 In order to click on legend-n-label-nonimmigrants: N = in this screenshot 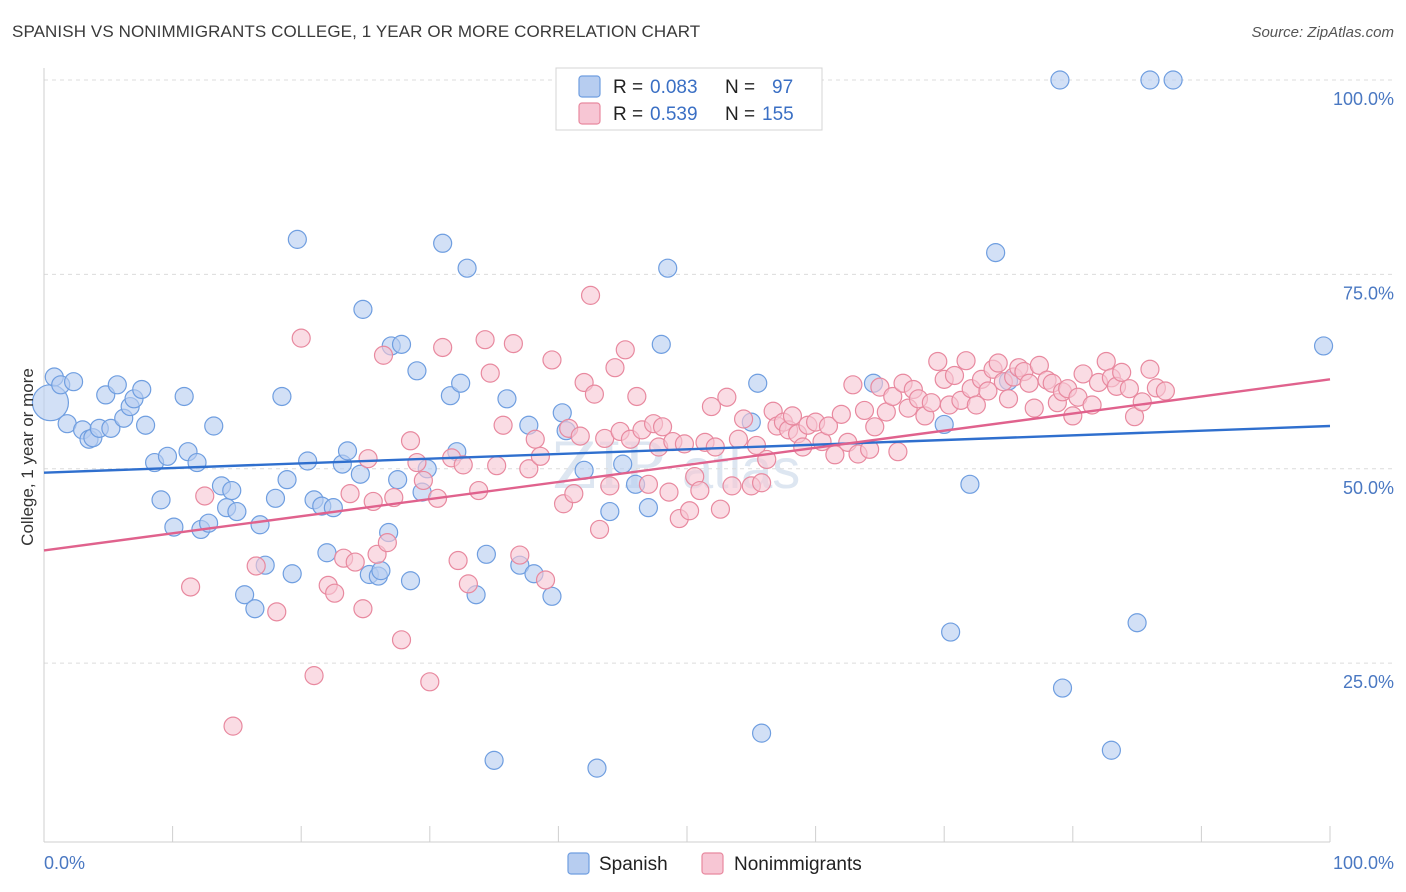, I will do `click(740, 114)`.